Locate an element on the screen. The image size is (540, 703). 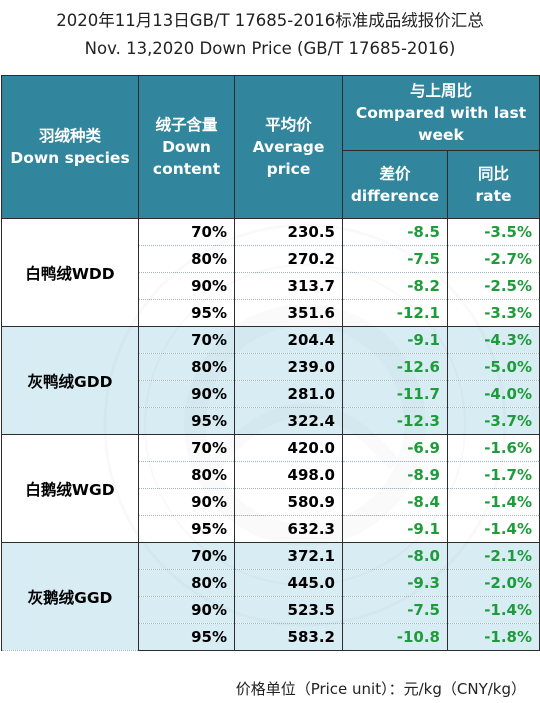
average-price-cell: 270.2 is located at coordinates (288, 259).